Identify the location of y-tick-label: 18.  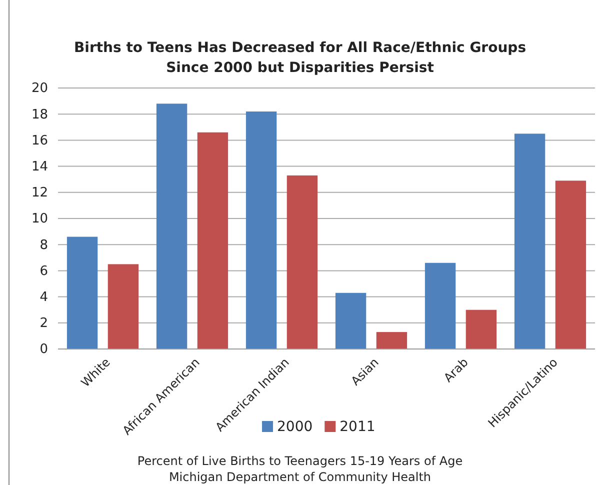
(39, 114).